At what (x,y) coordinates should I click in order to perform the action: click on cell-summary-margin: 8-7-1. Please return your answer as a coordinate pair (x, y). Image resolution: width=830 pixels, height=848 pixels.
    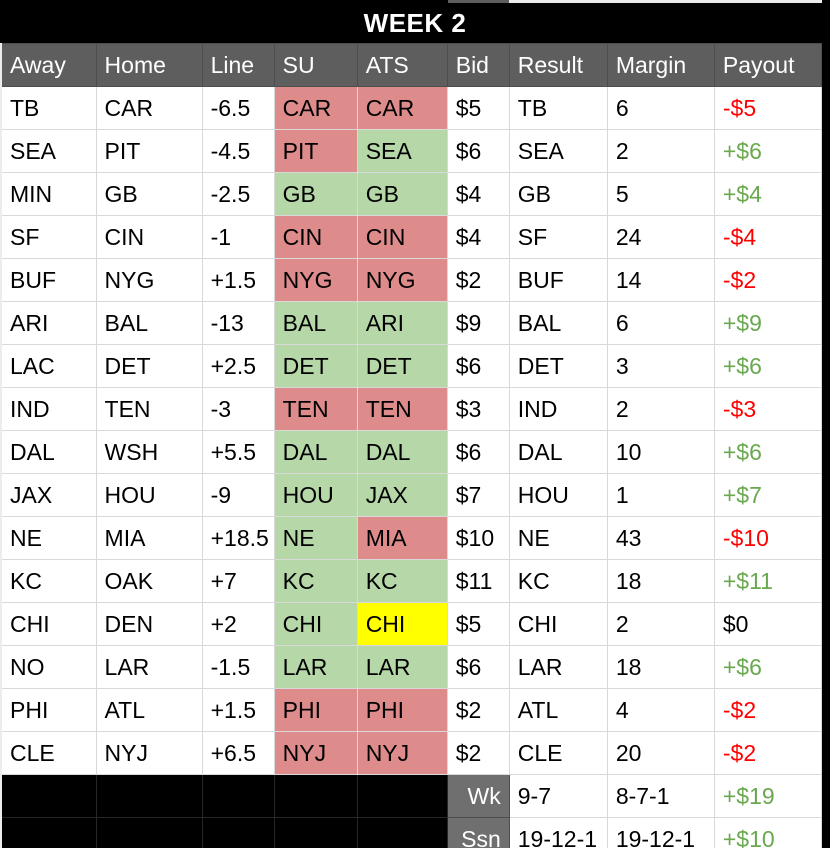
    Looking at the image, I should click on (660, 796).